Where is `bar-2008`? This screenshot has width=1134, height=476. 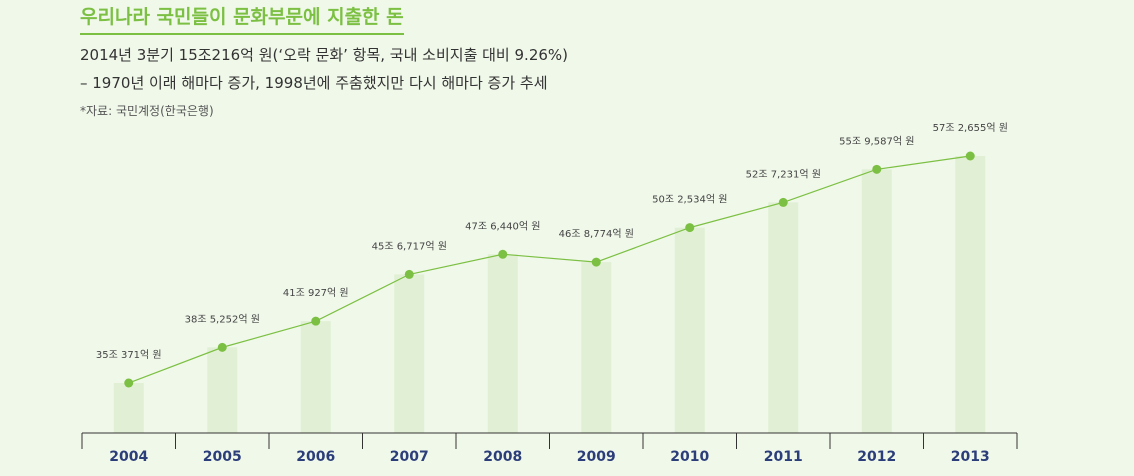
bar-2008 is located at coordinates (502, 343).